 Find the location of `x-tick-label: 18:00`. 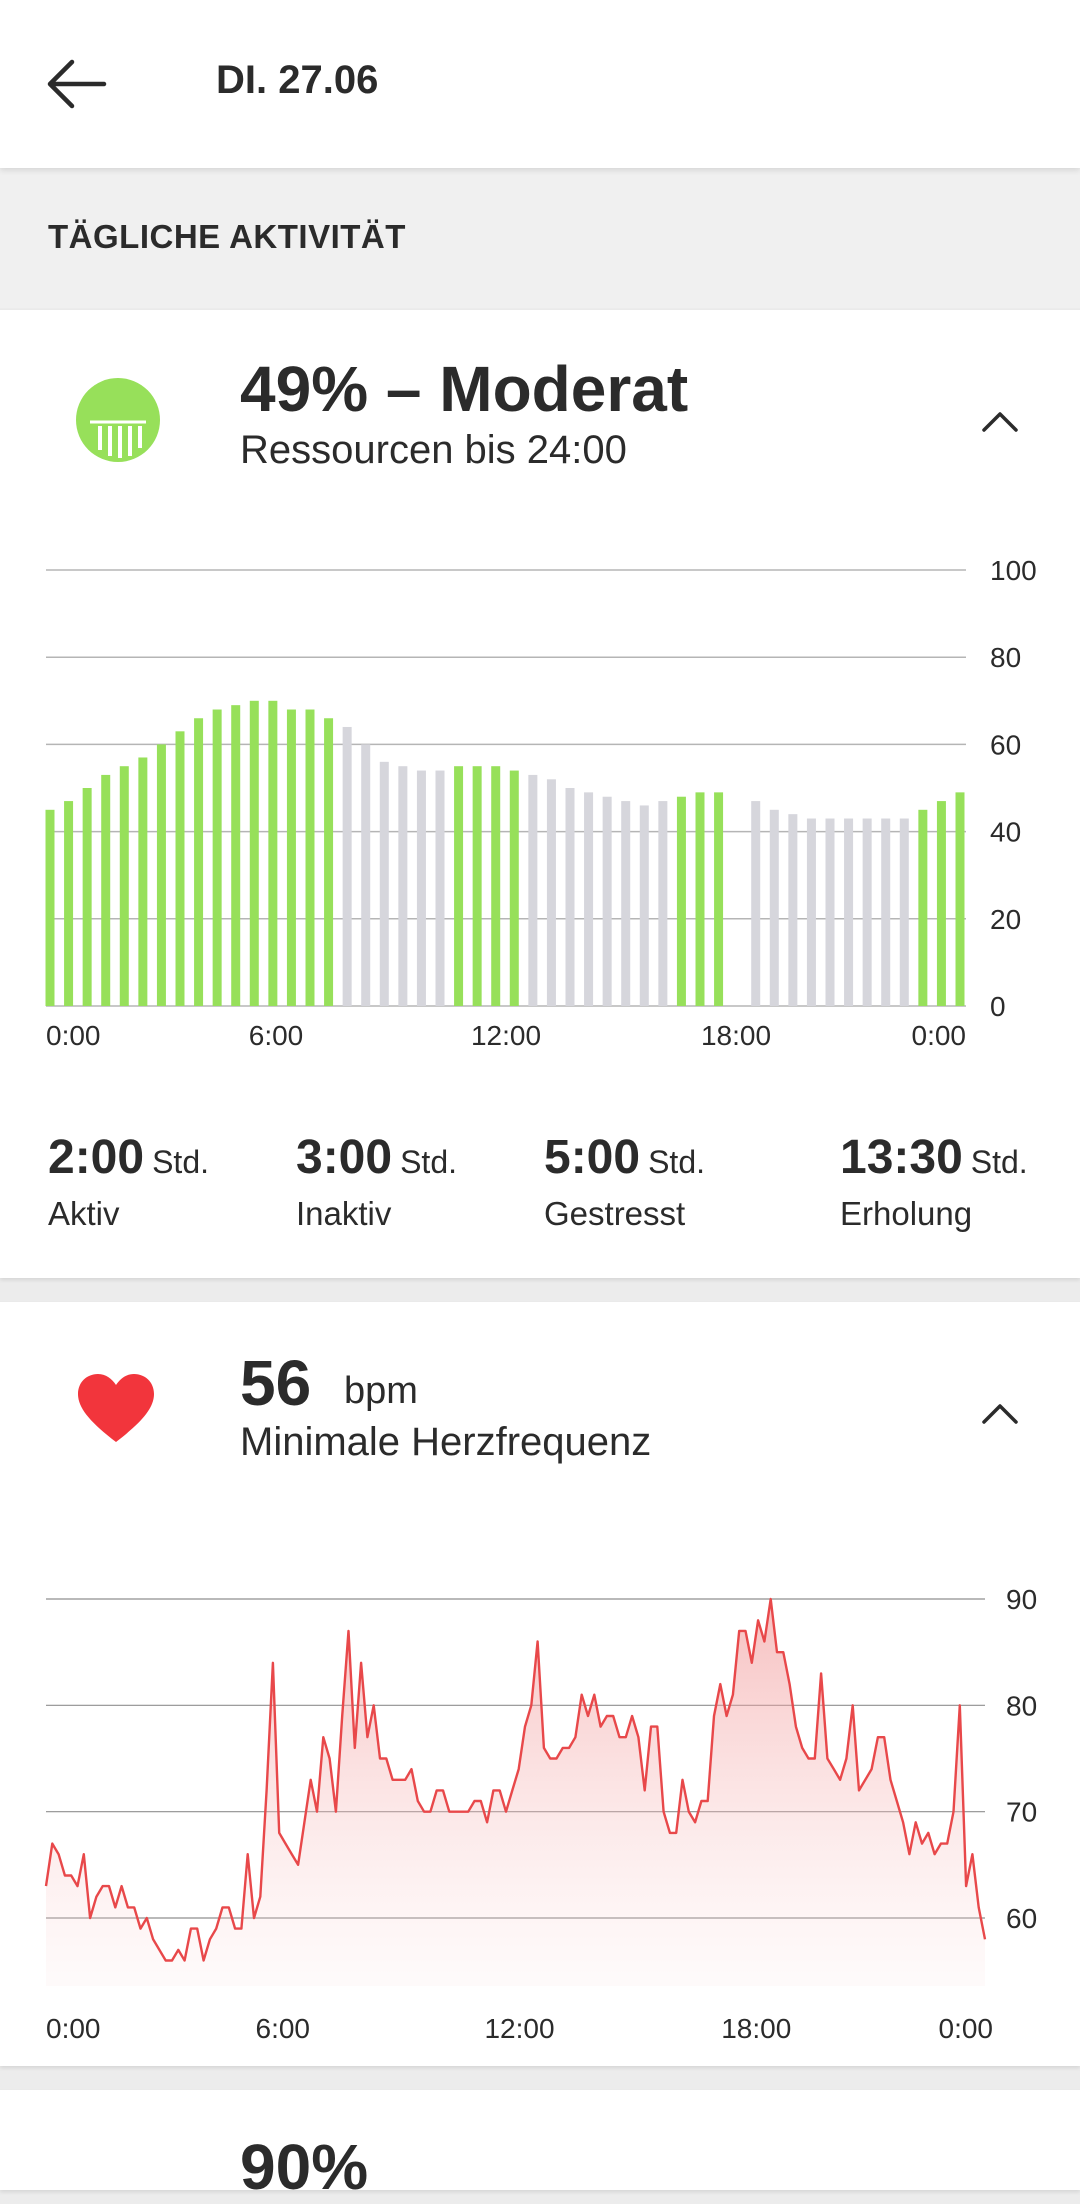

x-tick-label: 18:00 is located at coordinates (736, 1035).